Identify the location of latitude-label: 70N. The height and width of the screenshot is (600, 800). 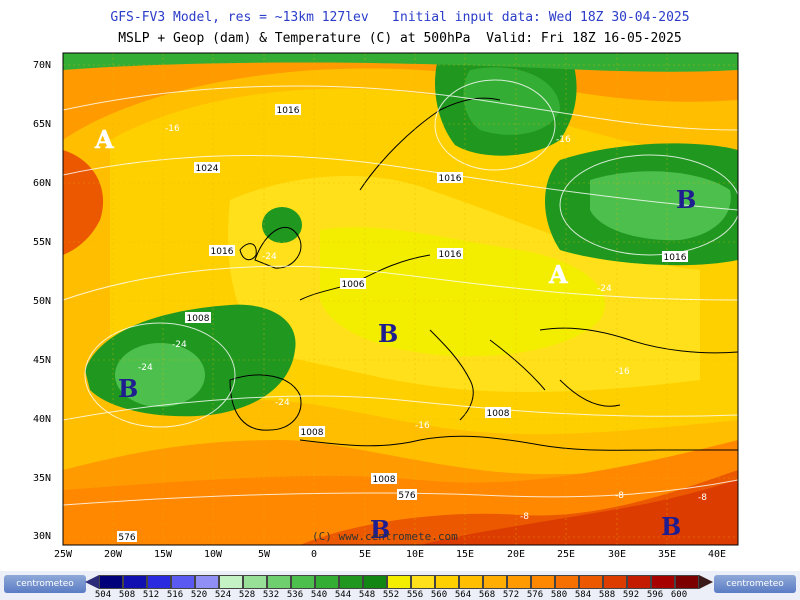
(42, 65).